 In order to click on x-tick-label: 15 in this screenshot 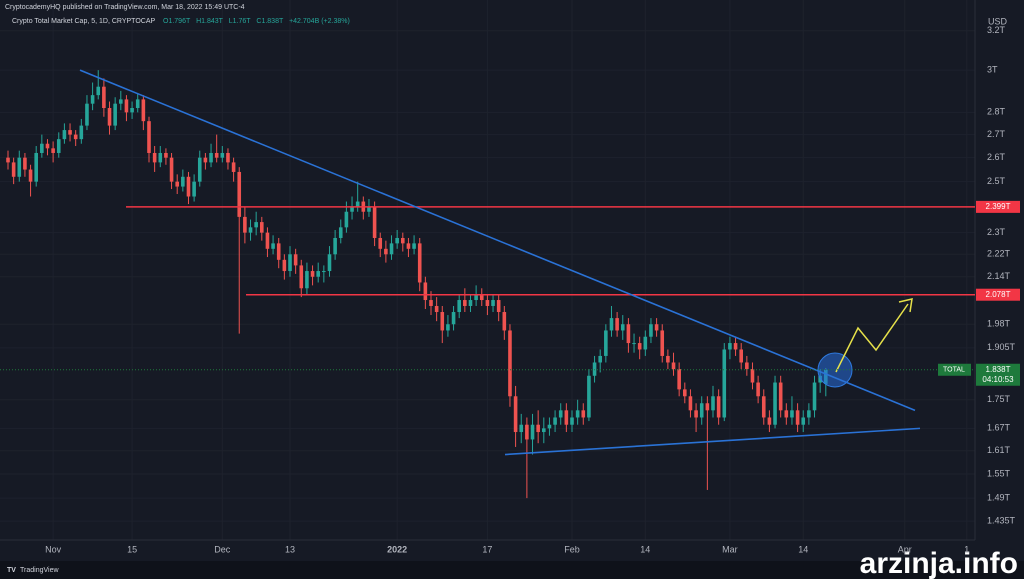, I will do `click(132, 549)`.